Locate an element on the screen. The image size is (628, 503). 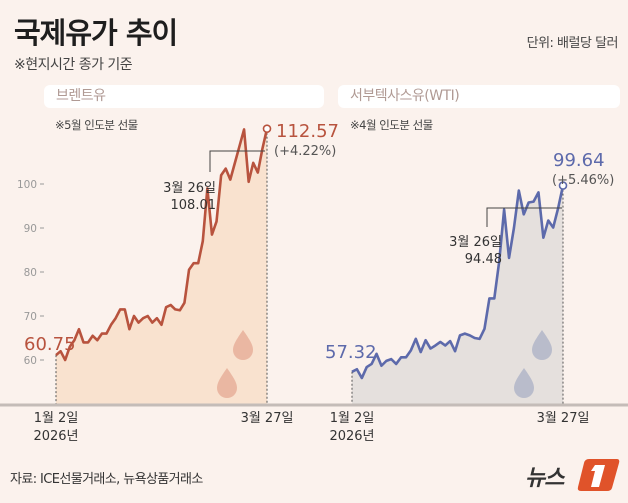
wti-x-start: 1월 2일 is located at coordinates (352, 418).